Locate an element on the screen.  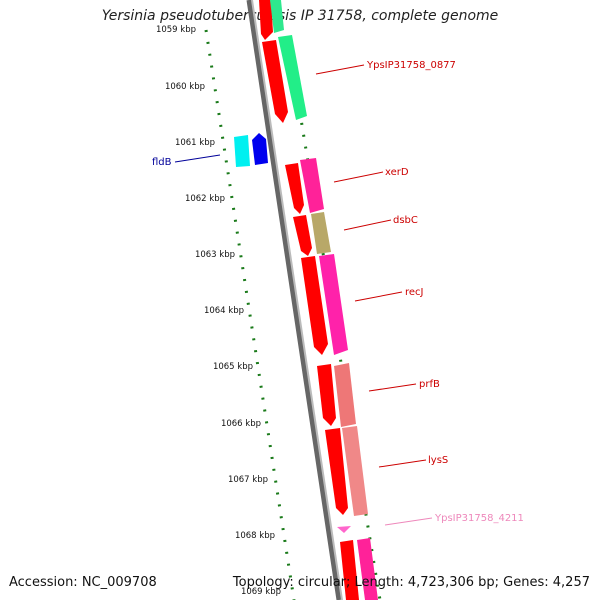
leader-fldb is located at coordinates (197, 158).